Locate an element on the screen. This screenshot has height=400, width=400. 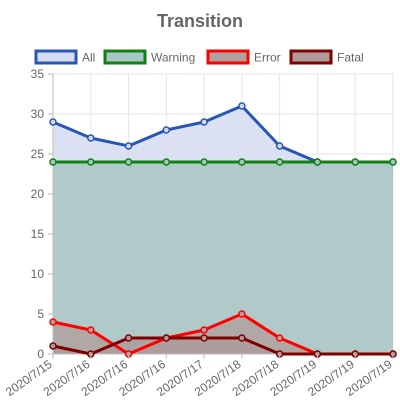
legend-label-fatal: Fatal is located at coordinates (350, 58).